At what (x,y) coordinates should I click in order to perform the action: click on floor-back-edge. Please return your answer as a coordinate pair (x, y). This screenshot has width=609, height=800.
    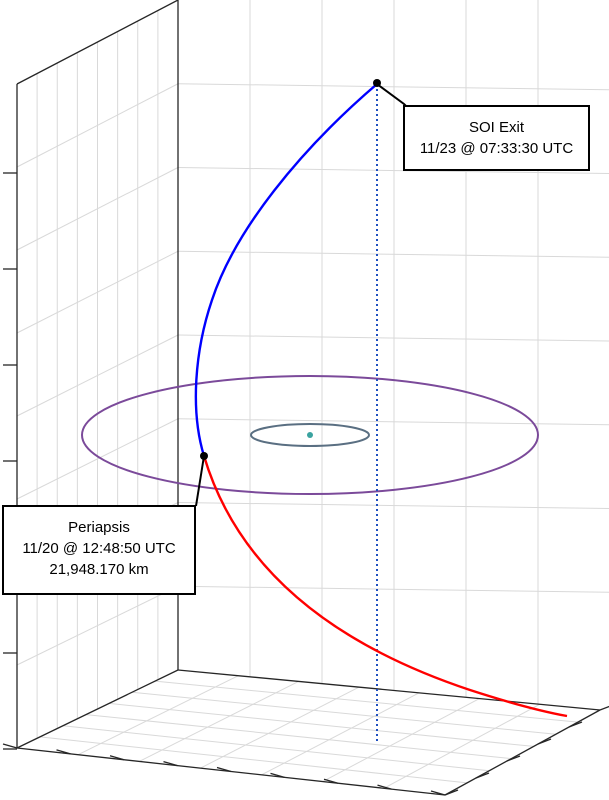
    Looking at the image, I should click on (389, 690).